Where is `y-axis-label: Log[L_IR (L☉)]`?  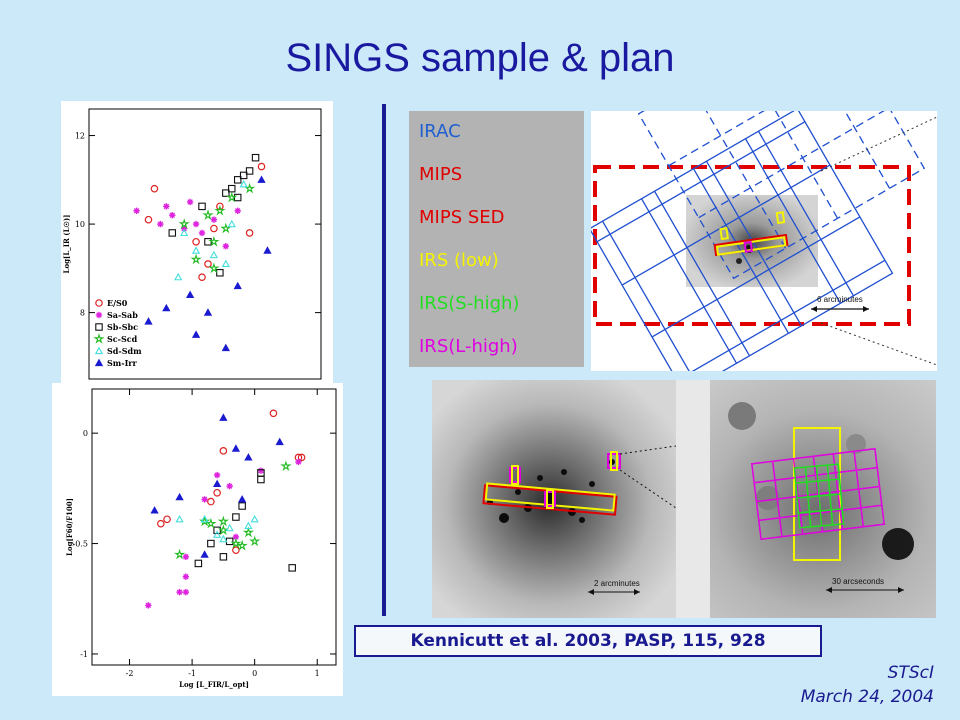 y-axis-label: Log[L_IR (L☉)] is located at coordinates (66, 244).